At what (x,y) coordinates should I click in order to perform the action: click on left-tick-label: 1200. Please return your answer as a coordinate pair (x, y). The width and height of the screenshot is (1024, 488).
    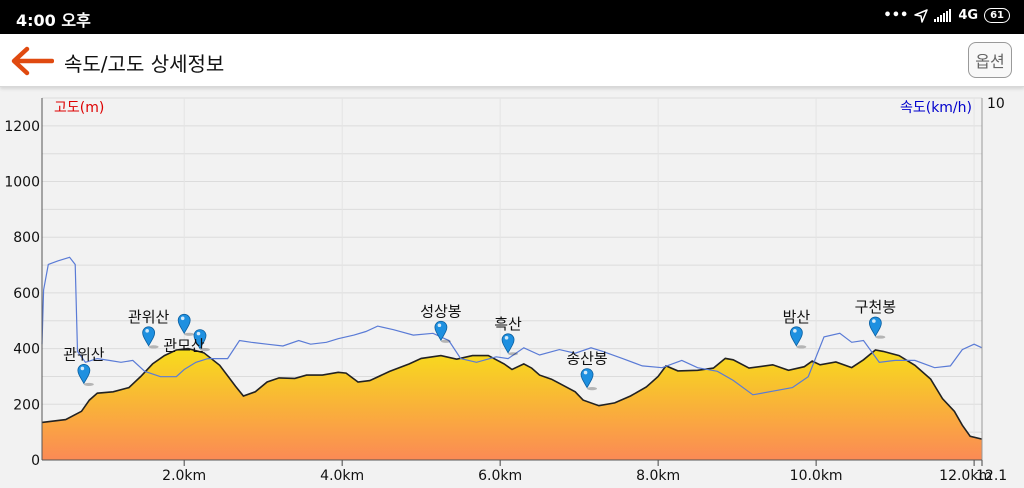
    Looking at the image, I should click on (22, 127).